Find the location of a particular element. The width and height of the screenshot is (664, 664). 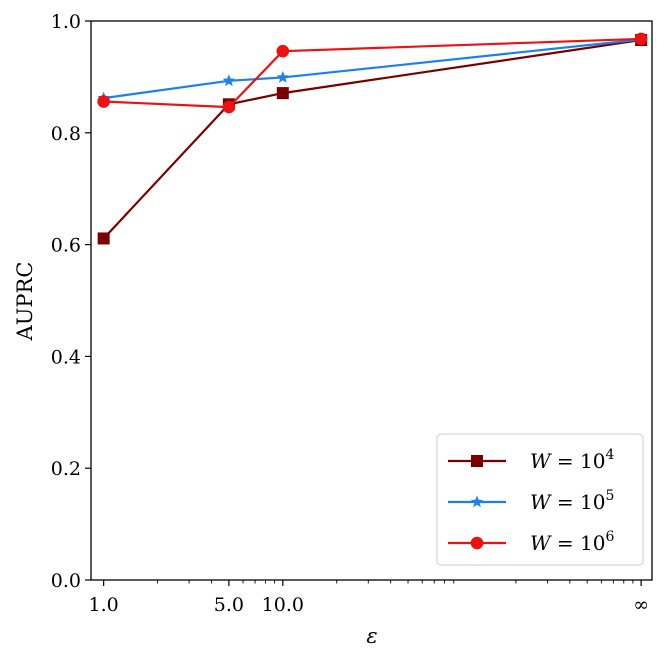

legend-exp-1: 5 is located at coordinates (609, 496).